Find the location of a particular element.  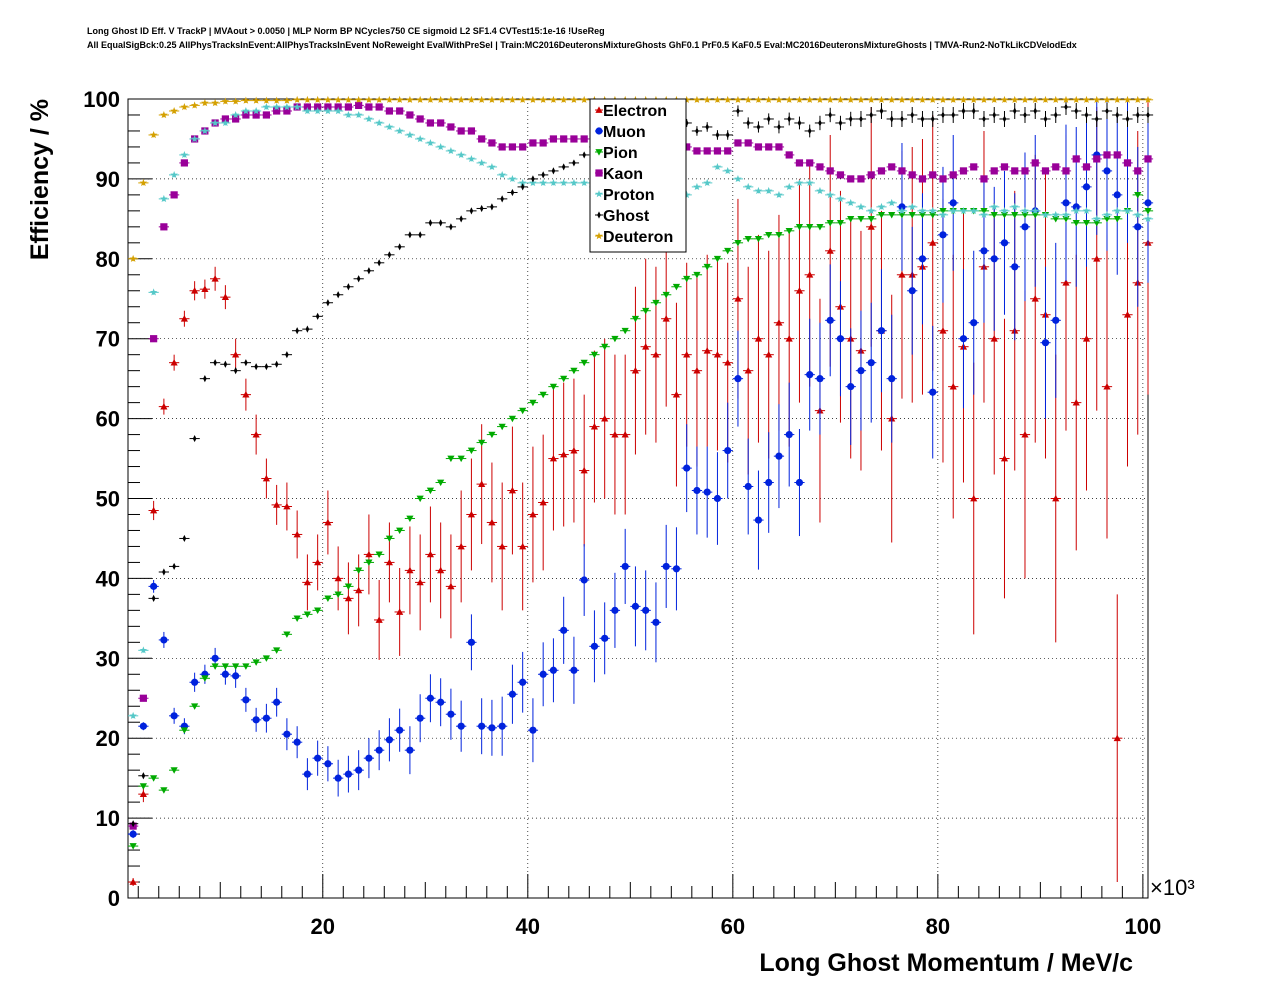

x-tick-label: 60 is located at coordinates (733, 926).